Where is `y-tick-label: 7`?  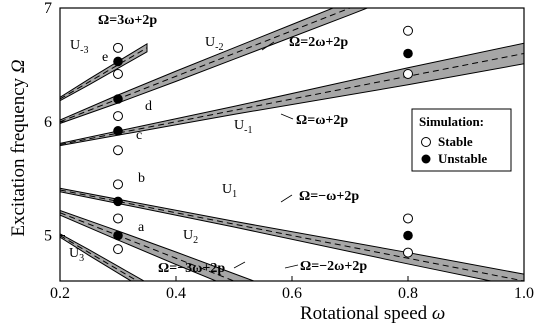
y-tick-label: 7 is located at coordinates (48, 8).